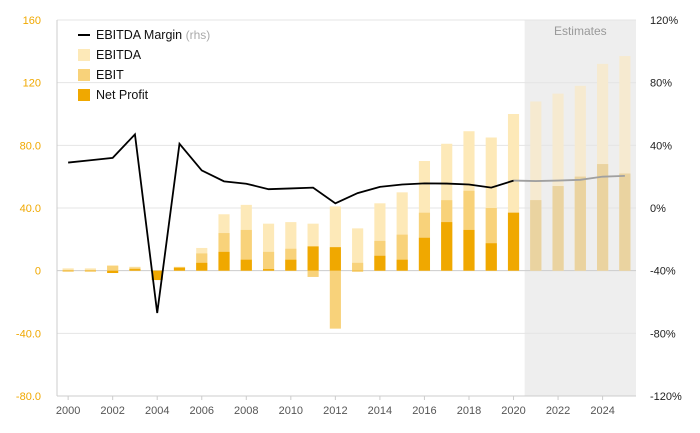 Image resolution: width=700 pixels, height=433 pixels. I want to click on x-tick-label: 2006, so click(202, 411).